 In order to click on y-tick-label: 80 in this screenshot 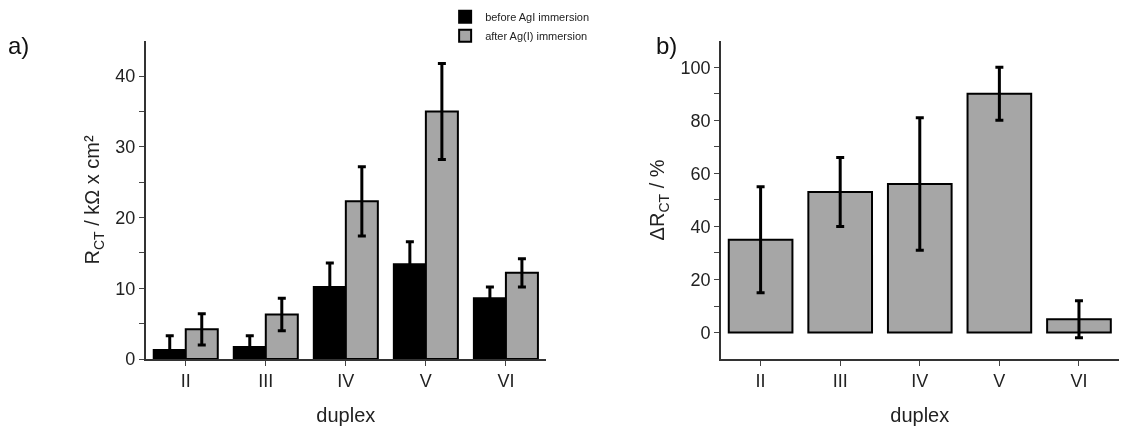, I will do `click(700, 120)`.